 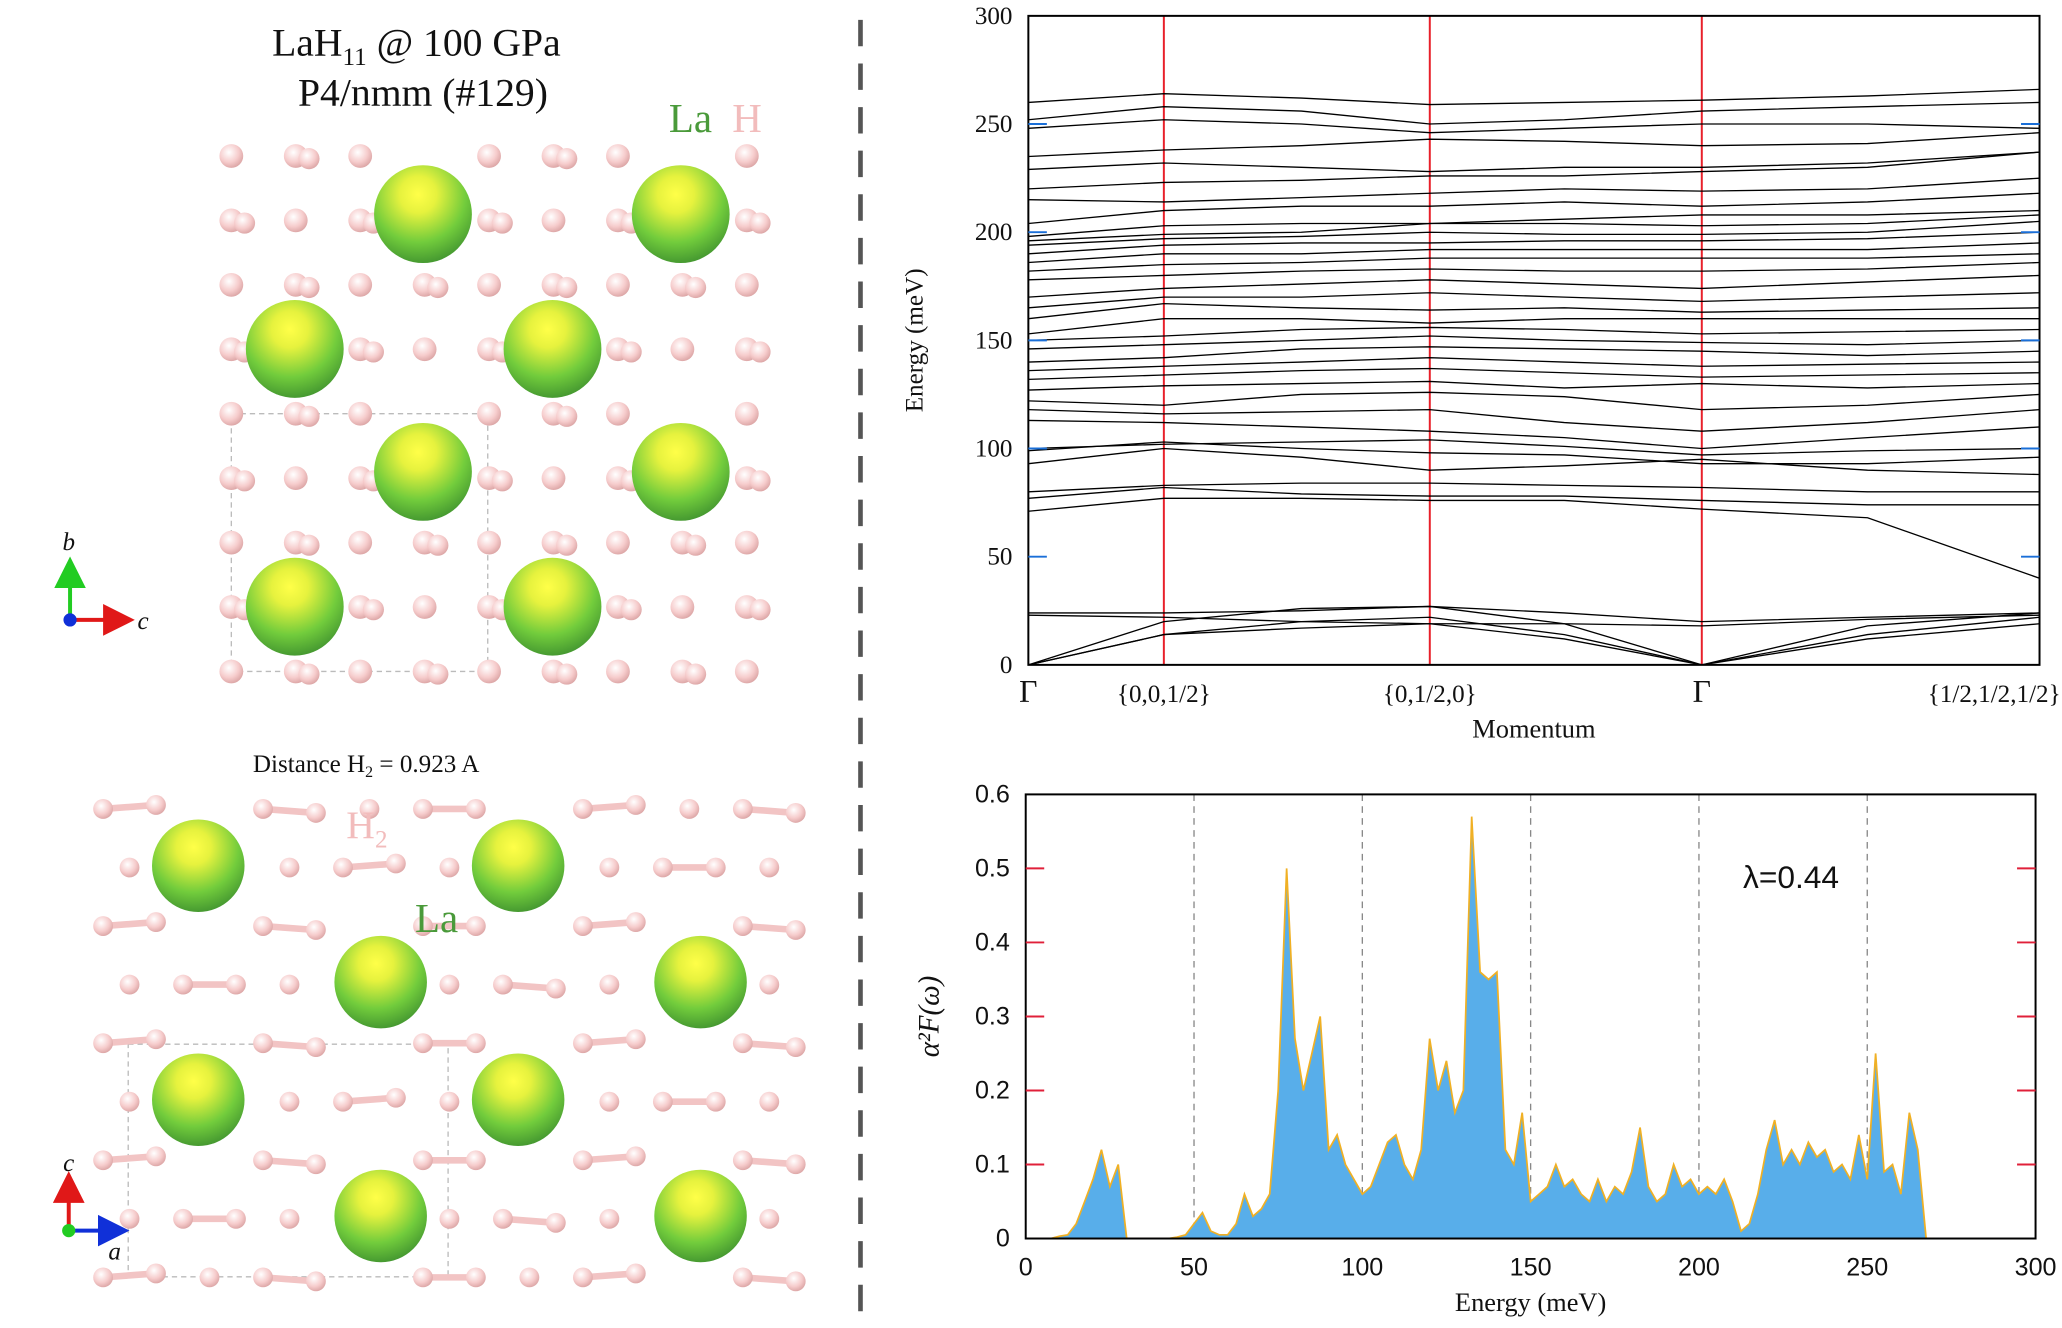 I want to click on label-h2: H2, so click(x=366, y=828).